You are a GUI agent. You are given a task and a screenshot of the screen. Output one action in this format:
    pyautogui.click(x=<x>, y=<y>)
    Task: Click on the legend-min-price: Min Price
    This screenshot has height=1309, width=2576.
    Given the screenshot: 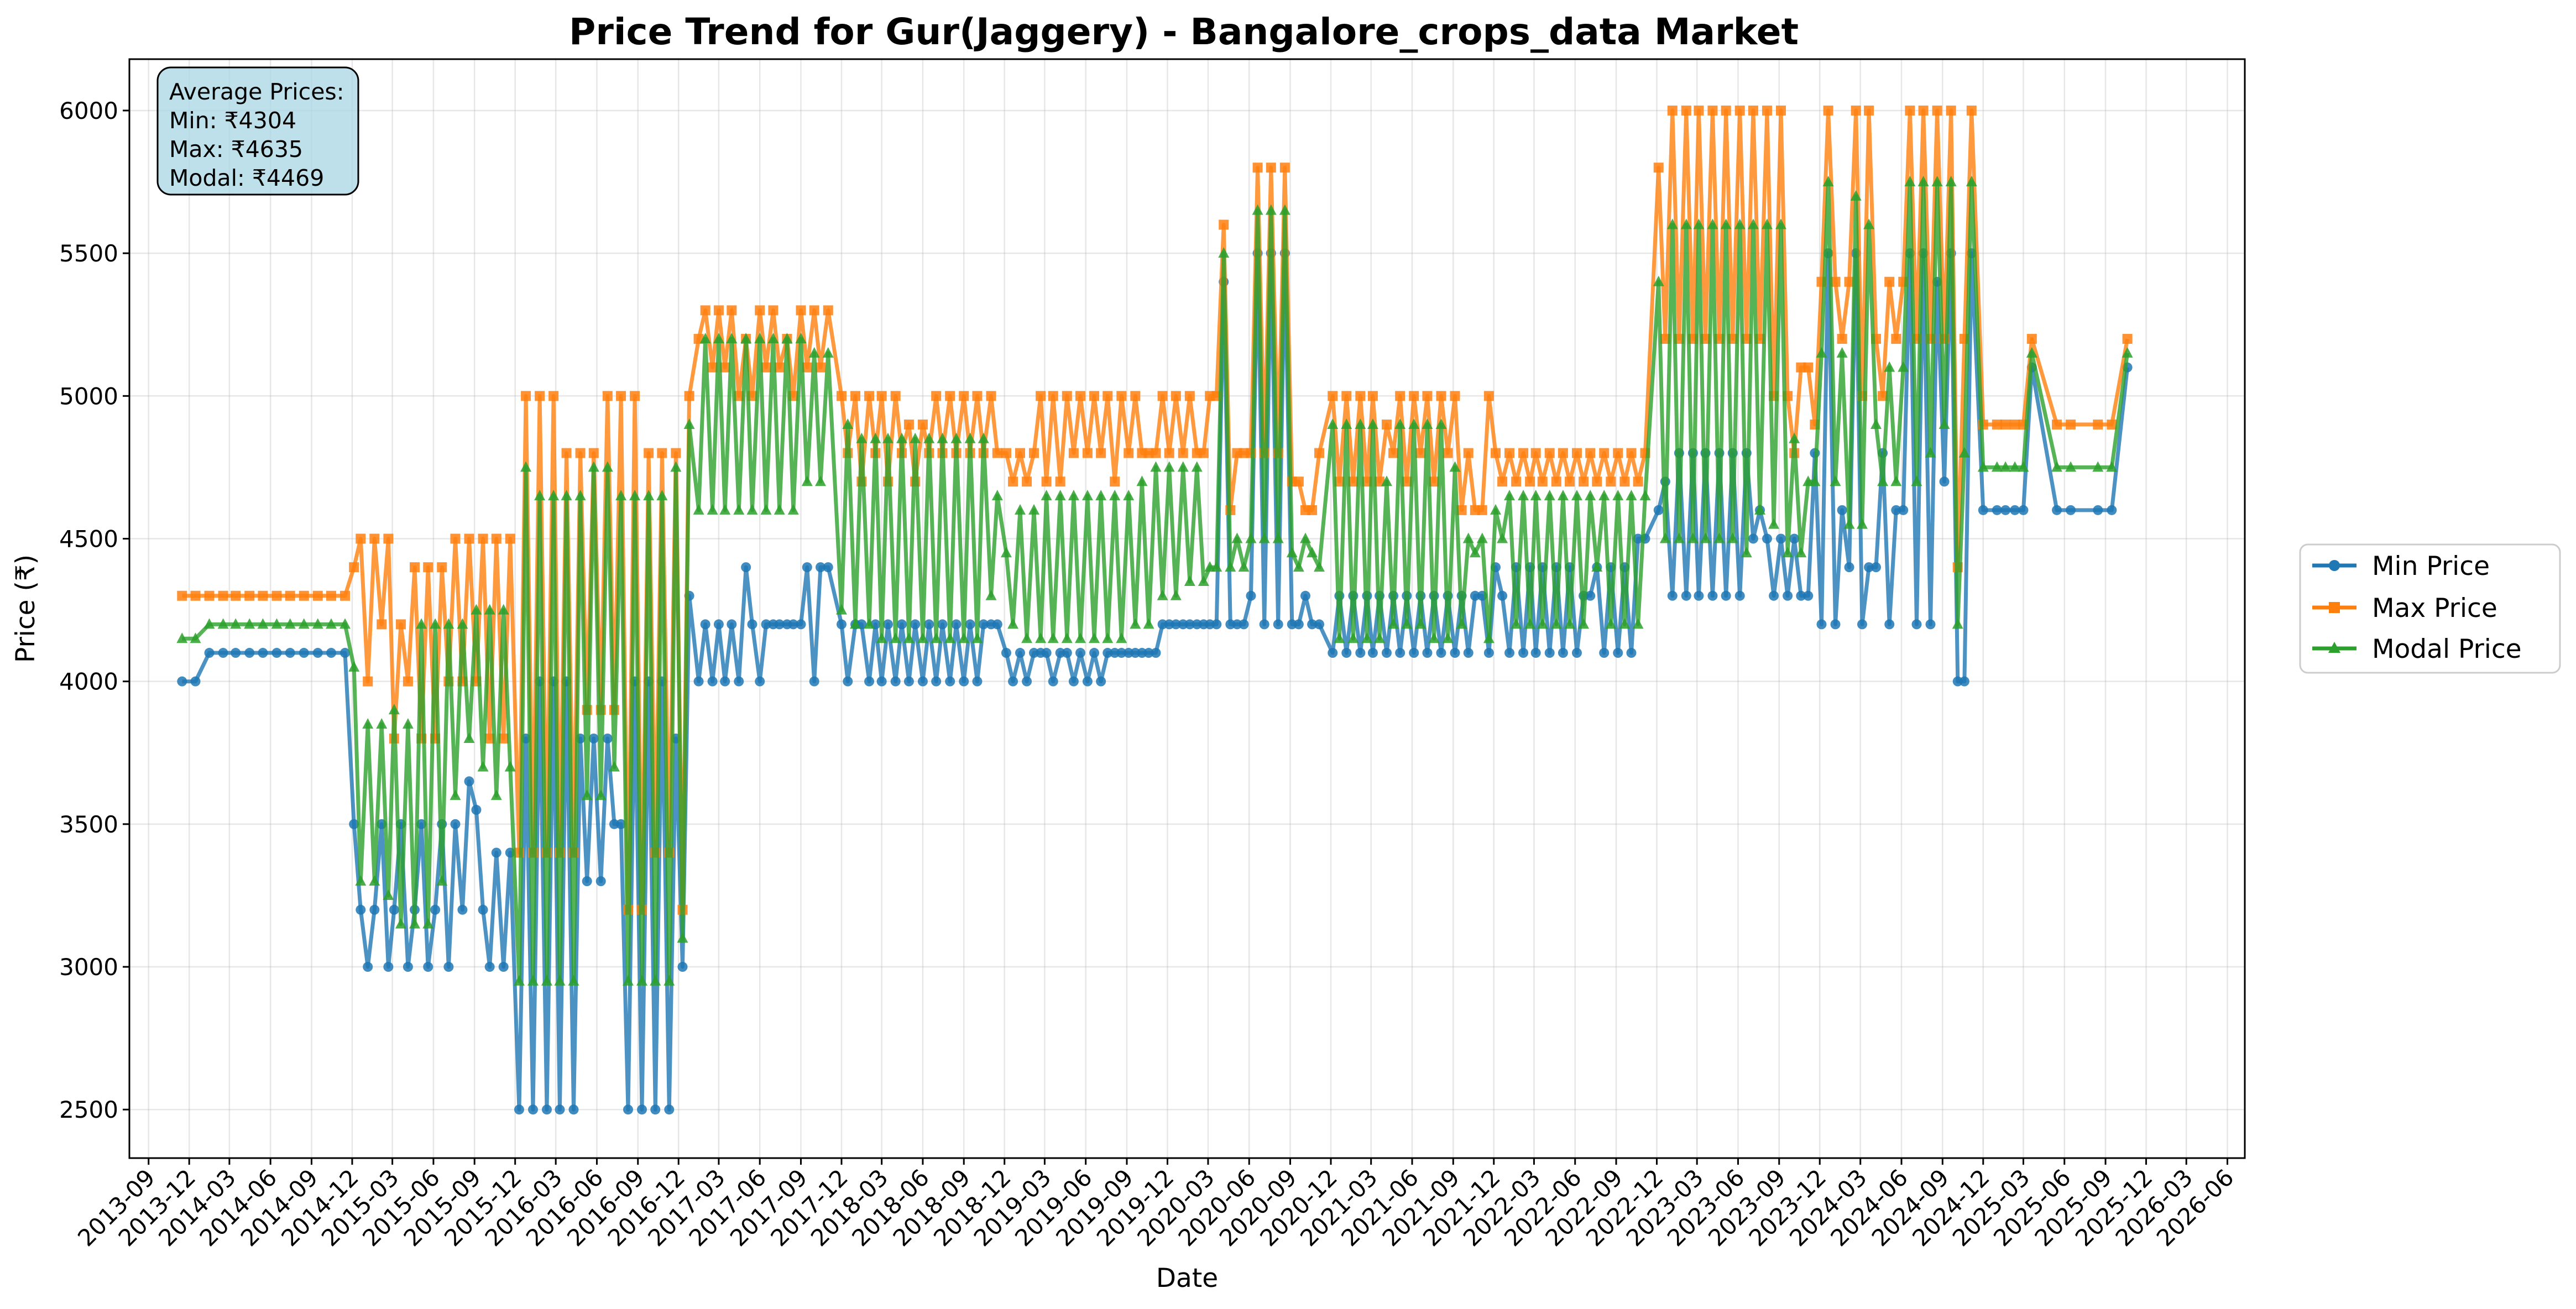 What is the action you would take?
    pyautogui.click(x=2401, y=567)
    